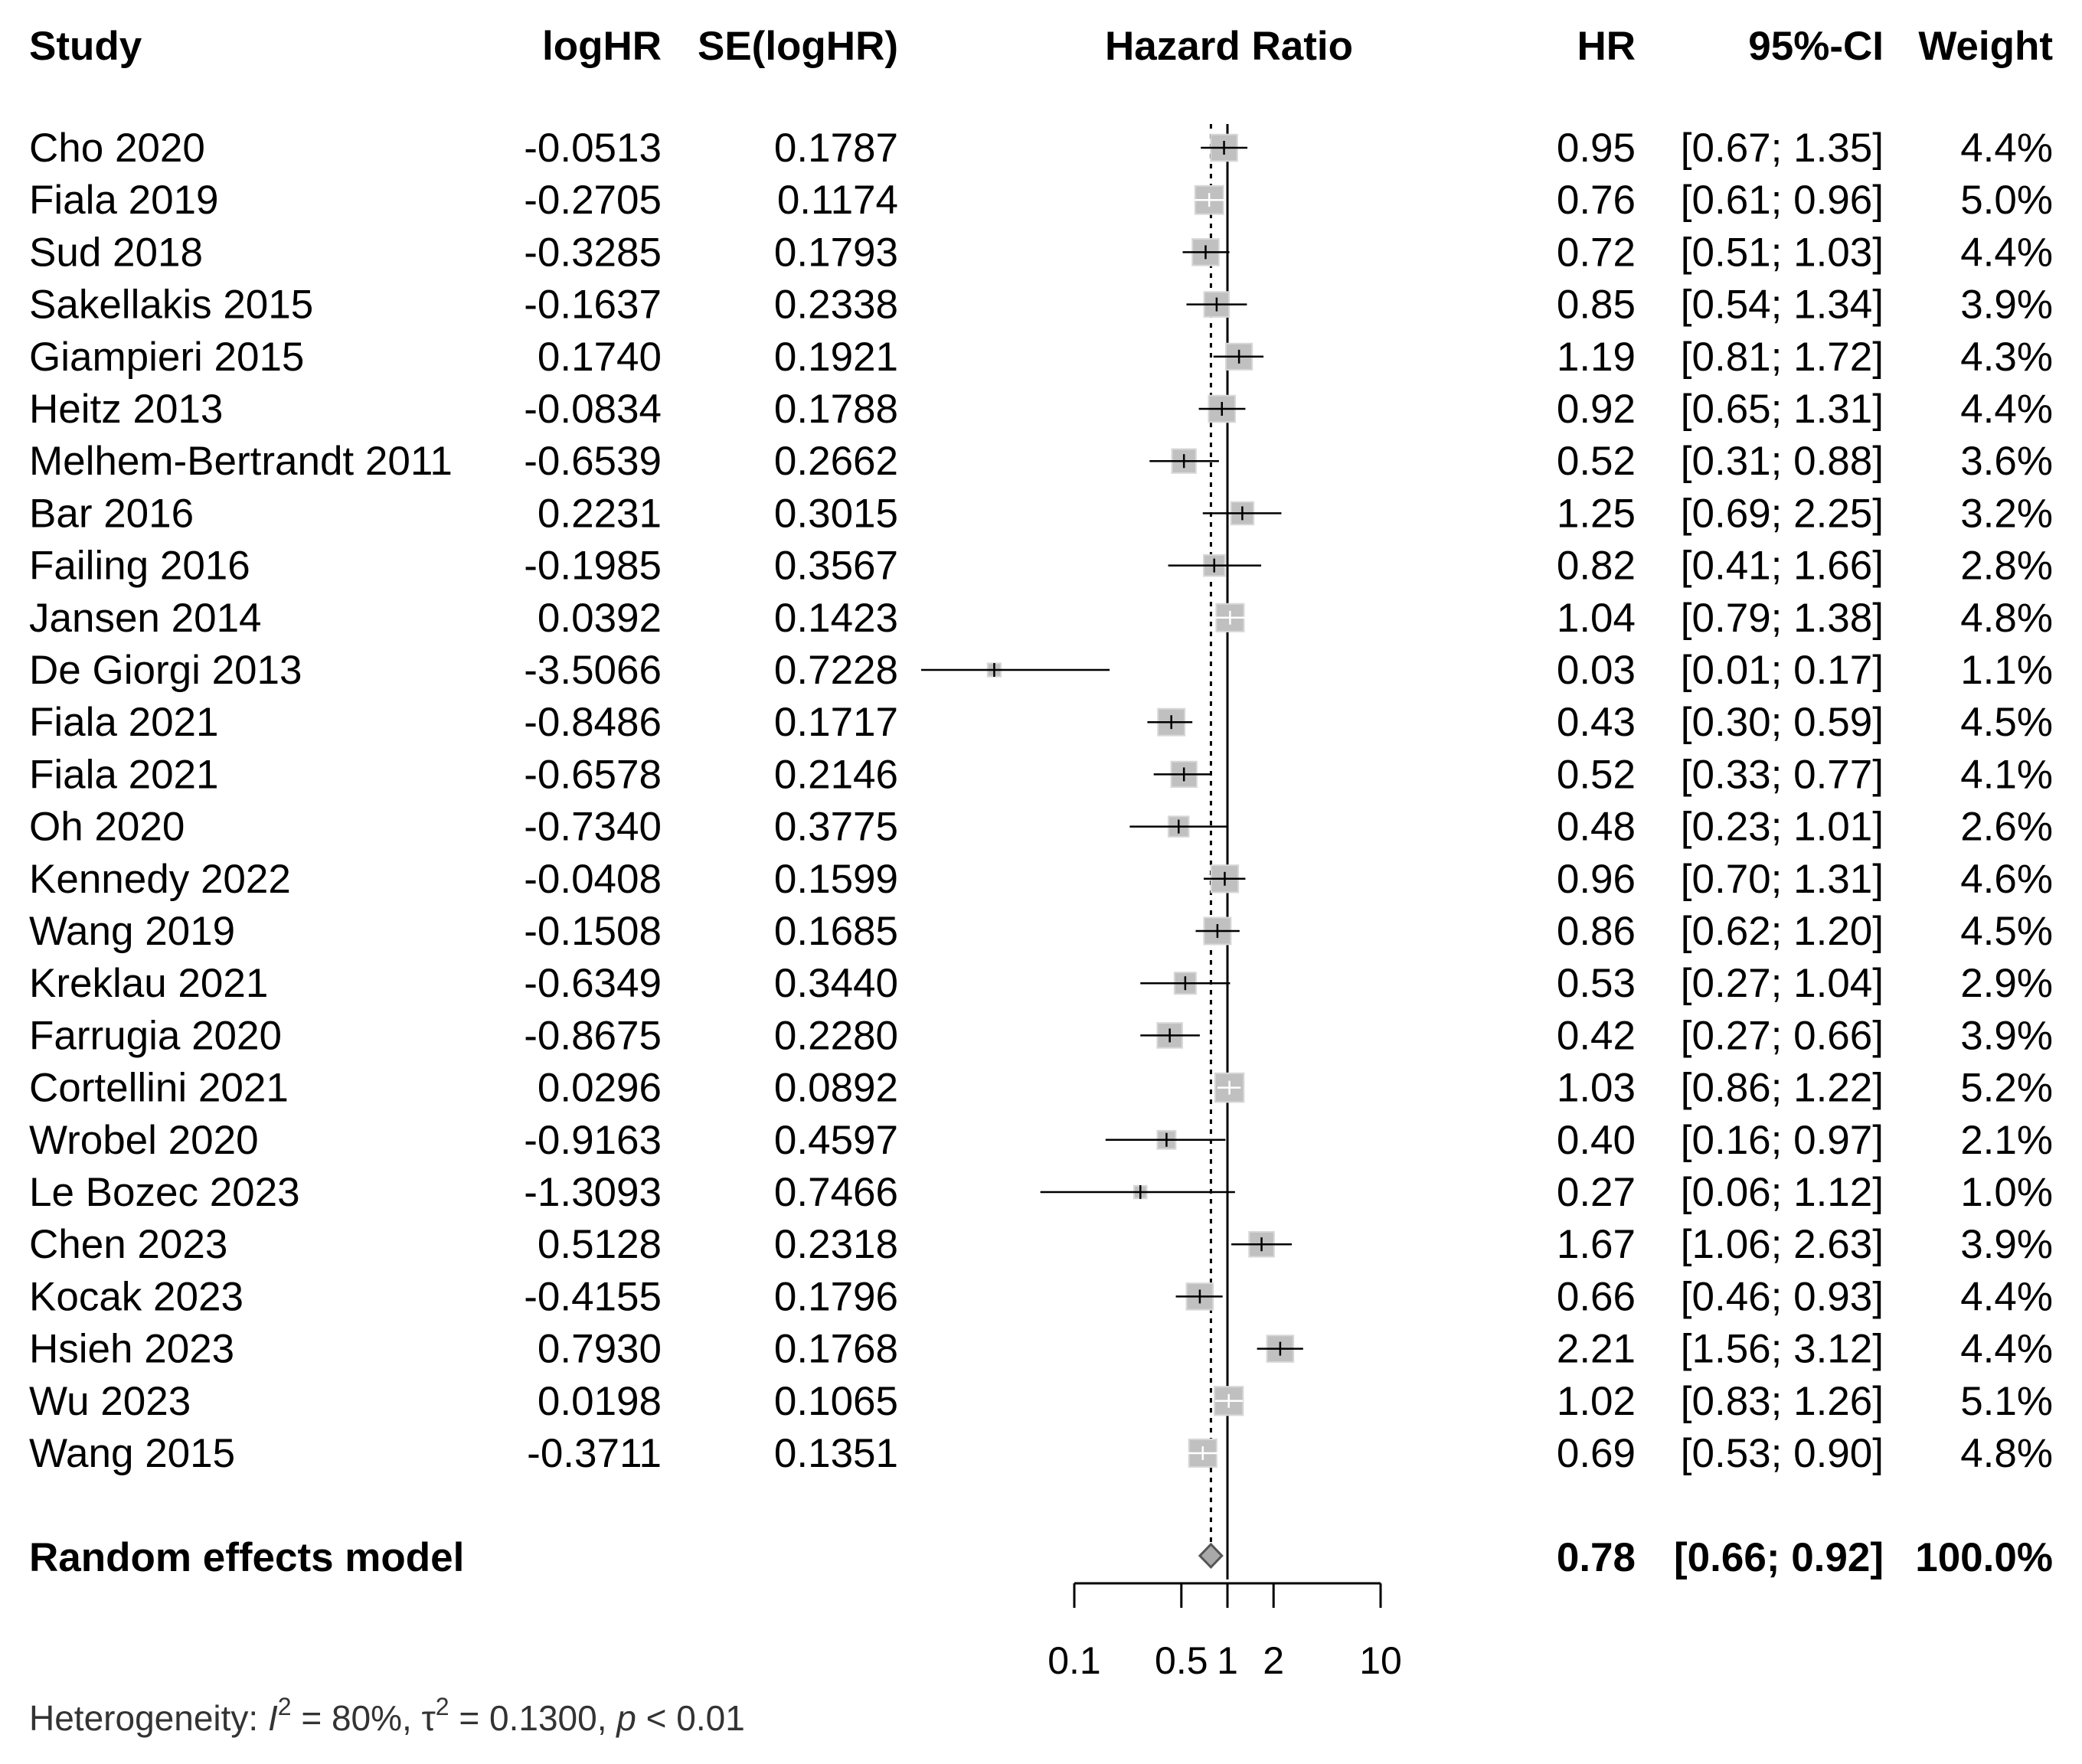  What do you see at coordinates (285, 1706) in the screenshot?
I see `het-i-exp: 2` at bounding box center [285, 1706].